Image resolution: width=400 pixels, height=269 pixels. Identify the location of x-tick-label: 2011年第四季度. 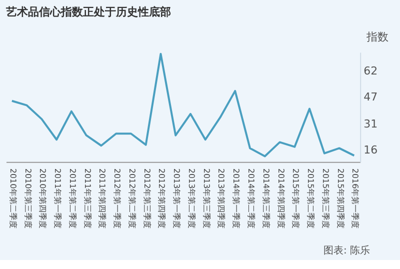
(102, 198).